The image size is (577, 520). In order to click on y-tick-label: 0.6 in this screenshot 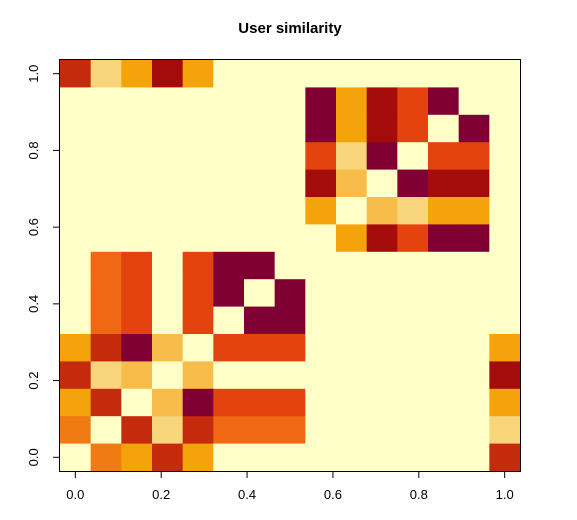, I will do `click(33, 227)`.